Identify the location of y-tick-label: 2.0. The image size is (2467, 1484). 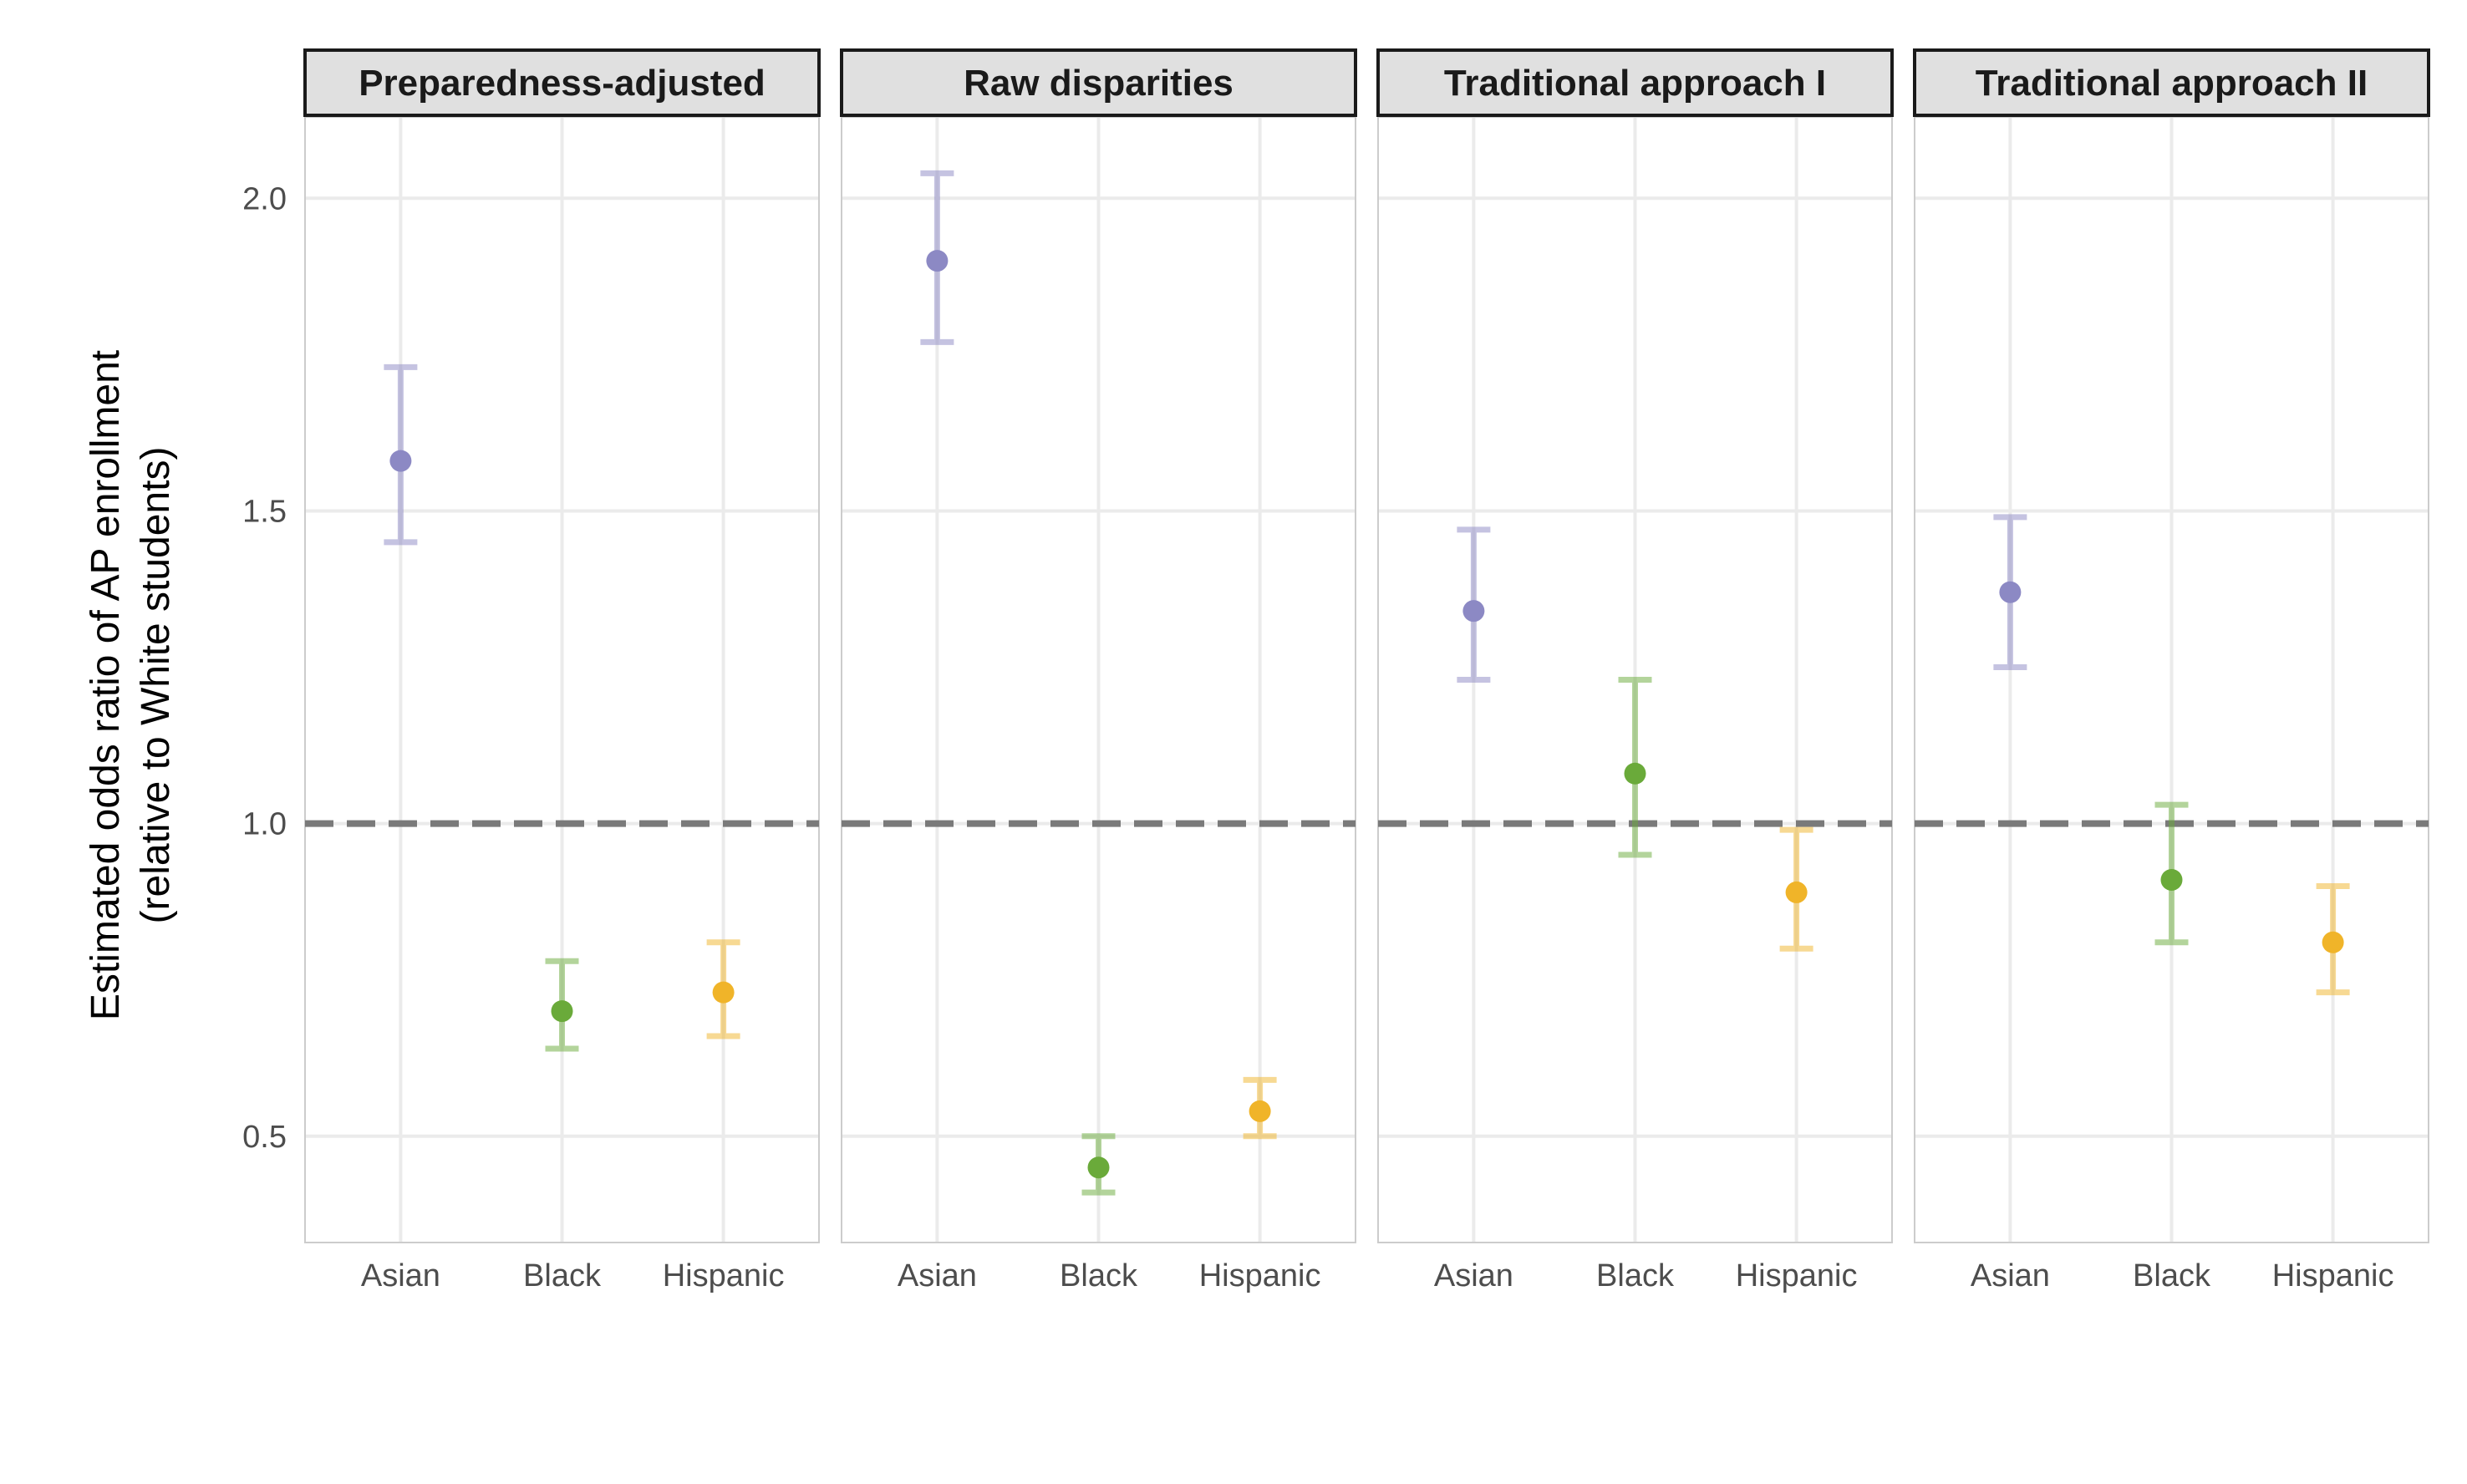
(264, 198).